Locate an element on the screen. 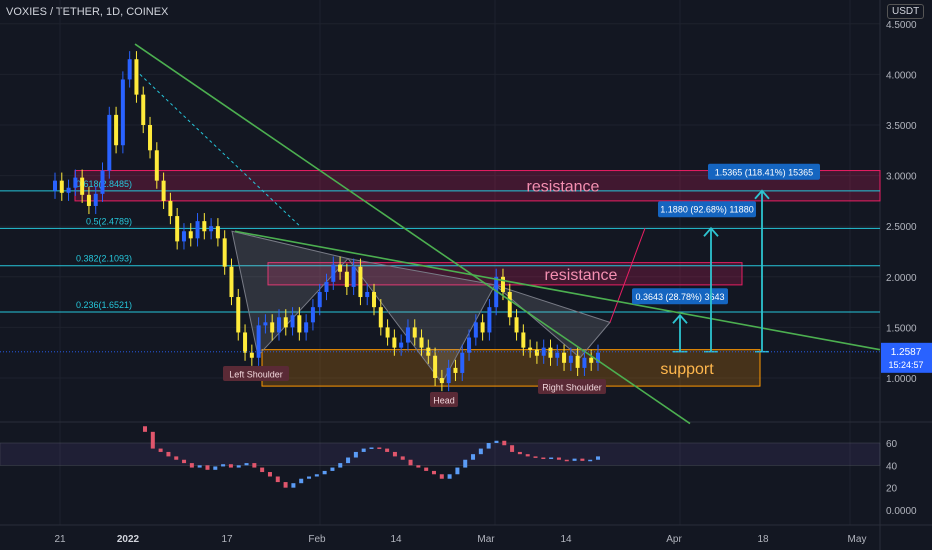 The height and width of the screenshot is (550, 932). target-label: 0.3643 (28.78%) 3643 is located at coordinates (679, 297).